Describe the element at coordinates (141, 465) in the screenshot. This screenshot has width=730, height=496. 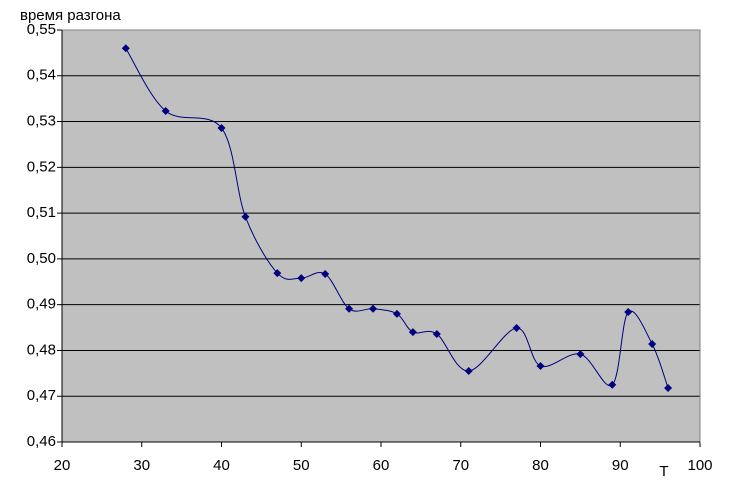
I see `x-tick-label: 30` at that location.